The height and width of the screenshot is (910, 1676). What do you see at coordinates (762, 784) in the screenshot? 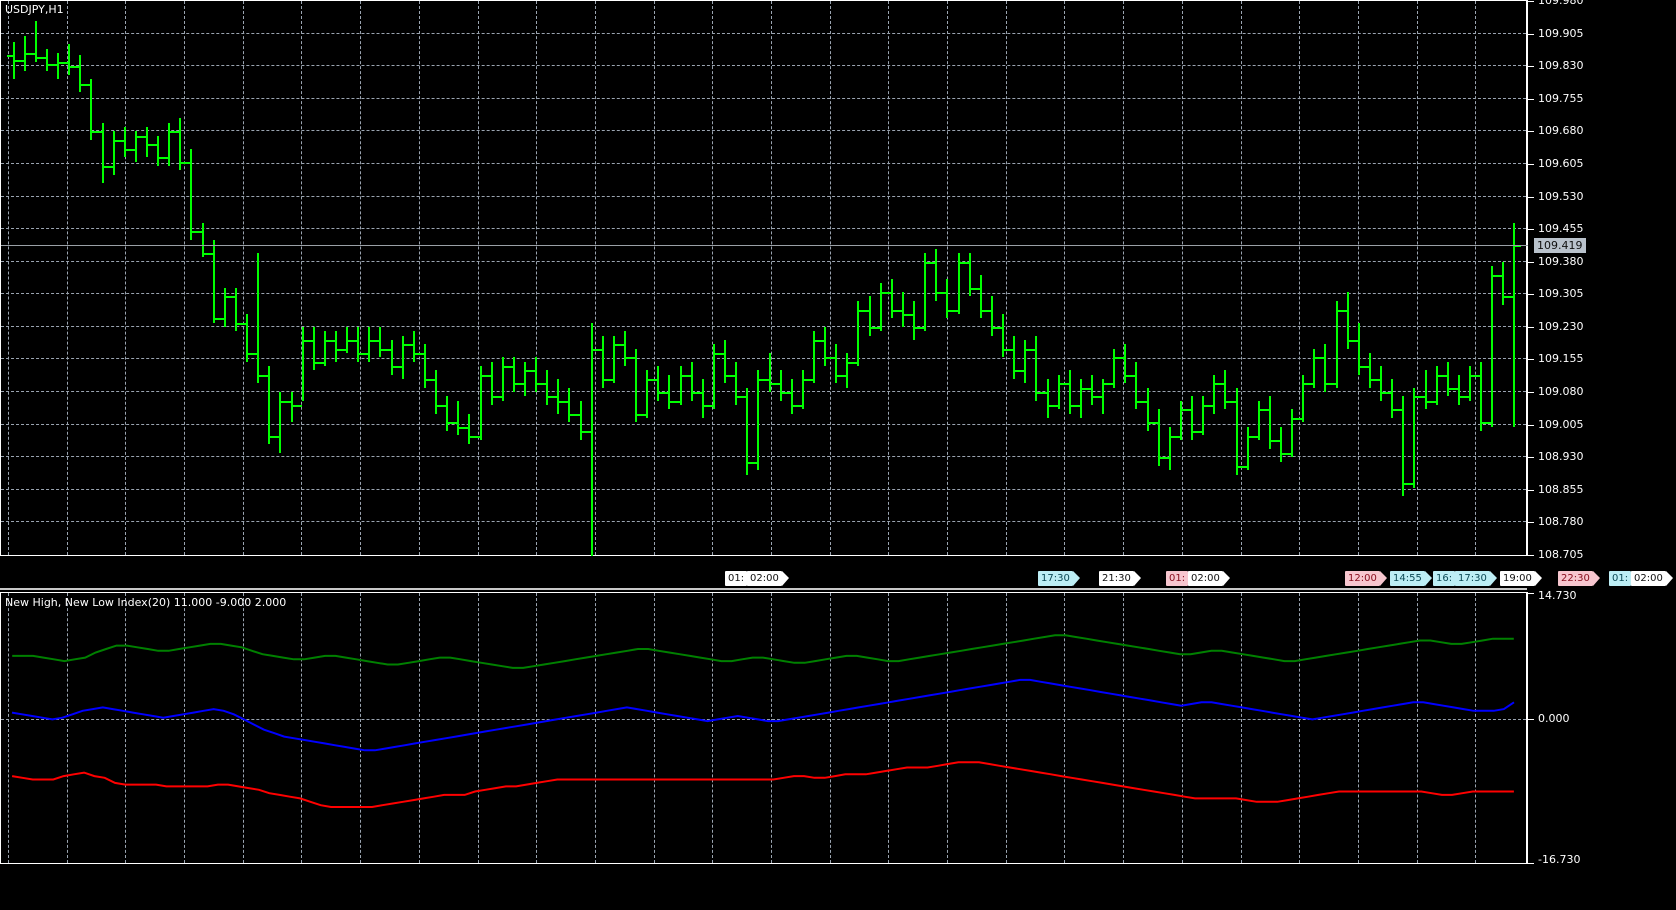
I see `indicator-line-new-low` at bounding box center [762, 784].